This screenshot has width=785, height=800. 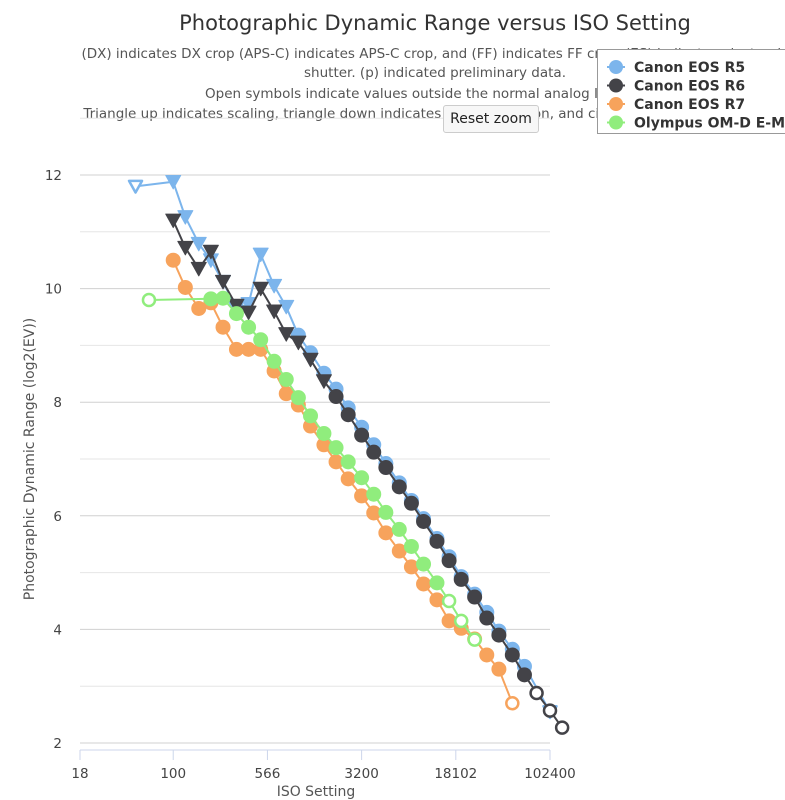 I want to click on x-tick-label: 102400, so click(x=550, y=774).